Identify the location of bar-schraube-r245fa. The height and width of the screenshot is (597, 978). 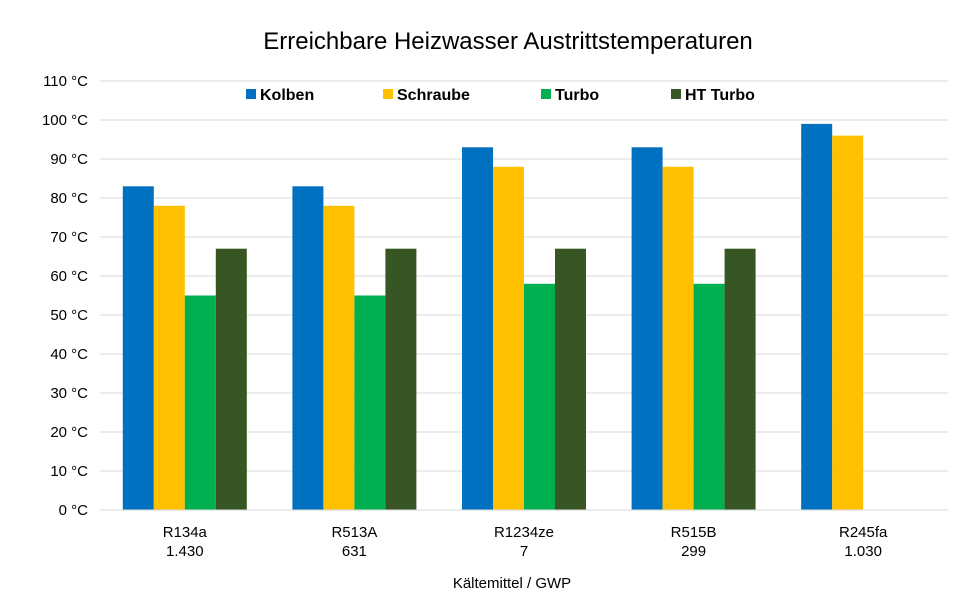
(848, 322).